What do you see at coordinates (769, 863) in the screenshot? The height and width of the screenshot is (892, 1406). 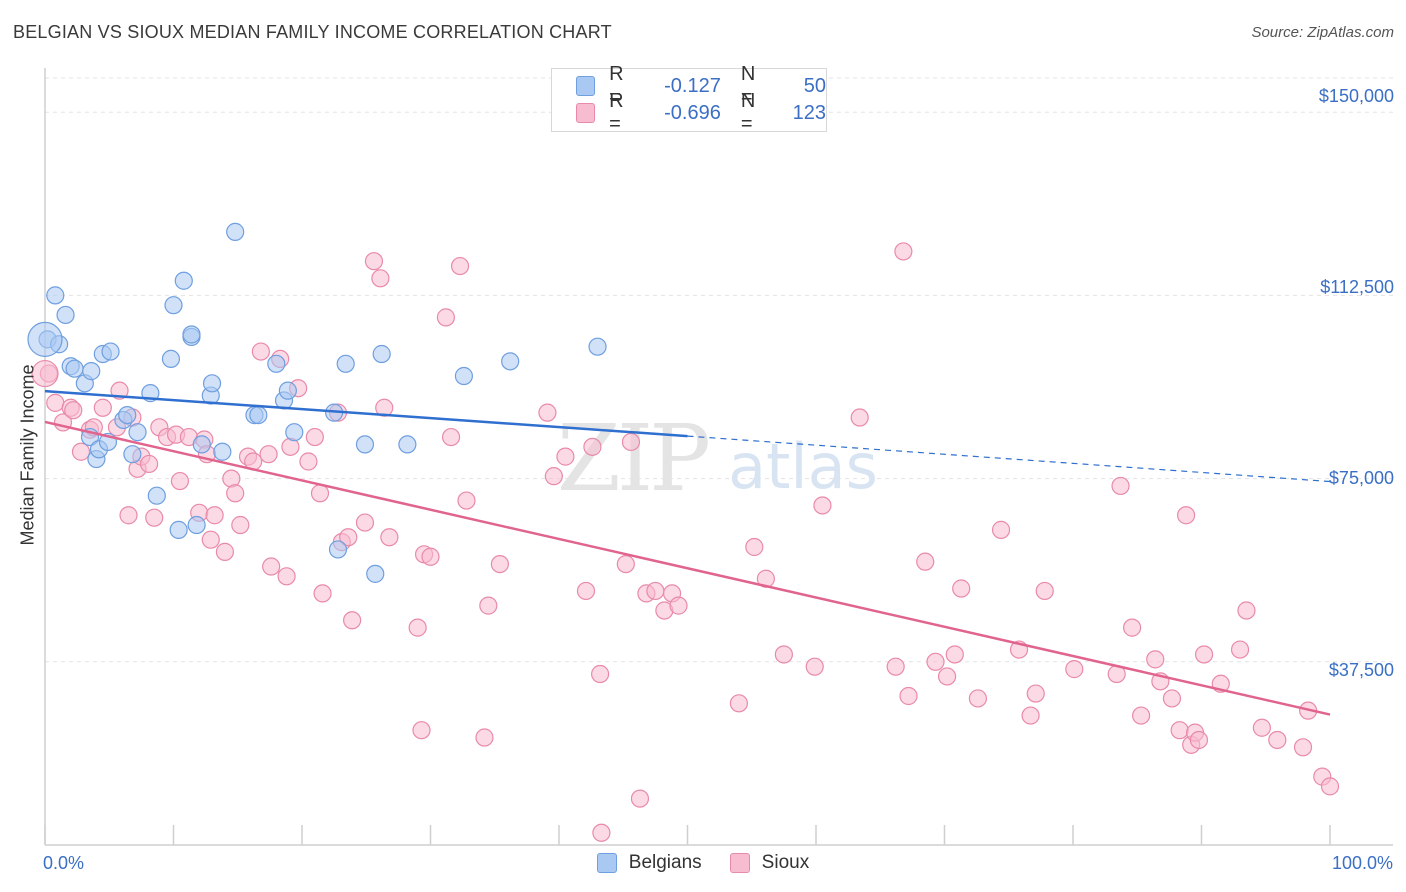 I see `legend-item-sioux: Sioux` at bounding box center [769, 863].